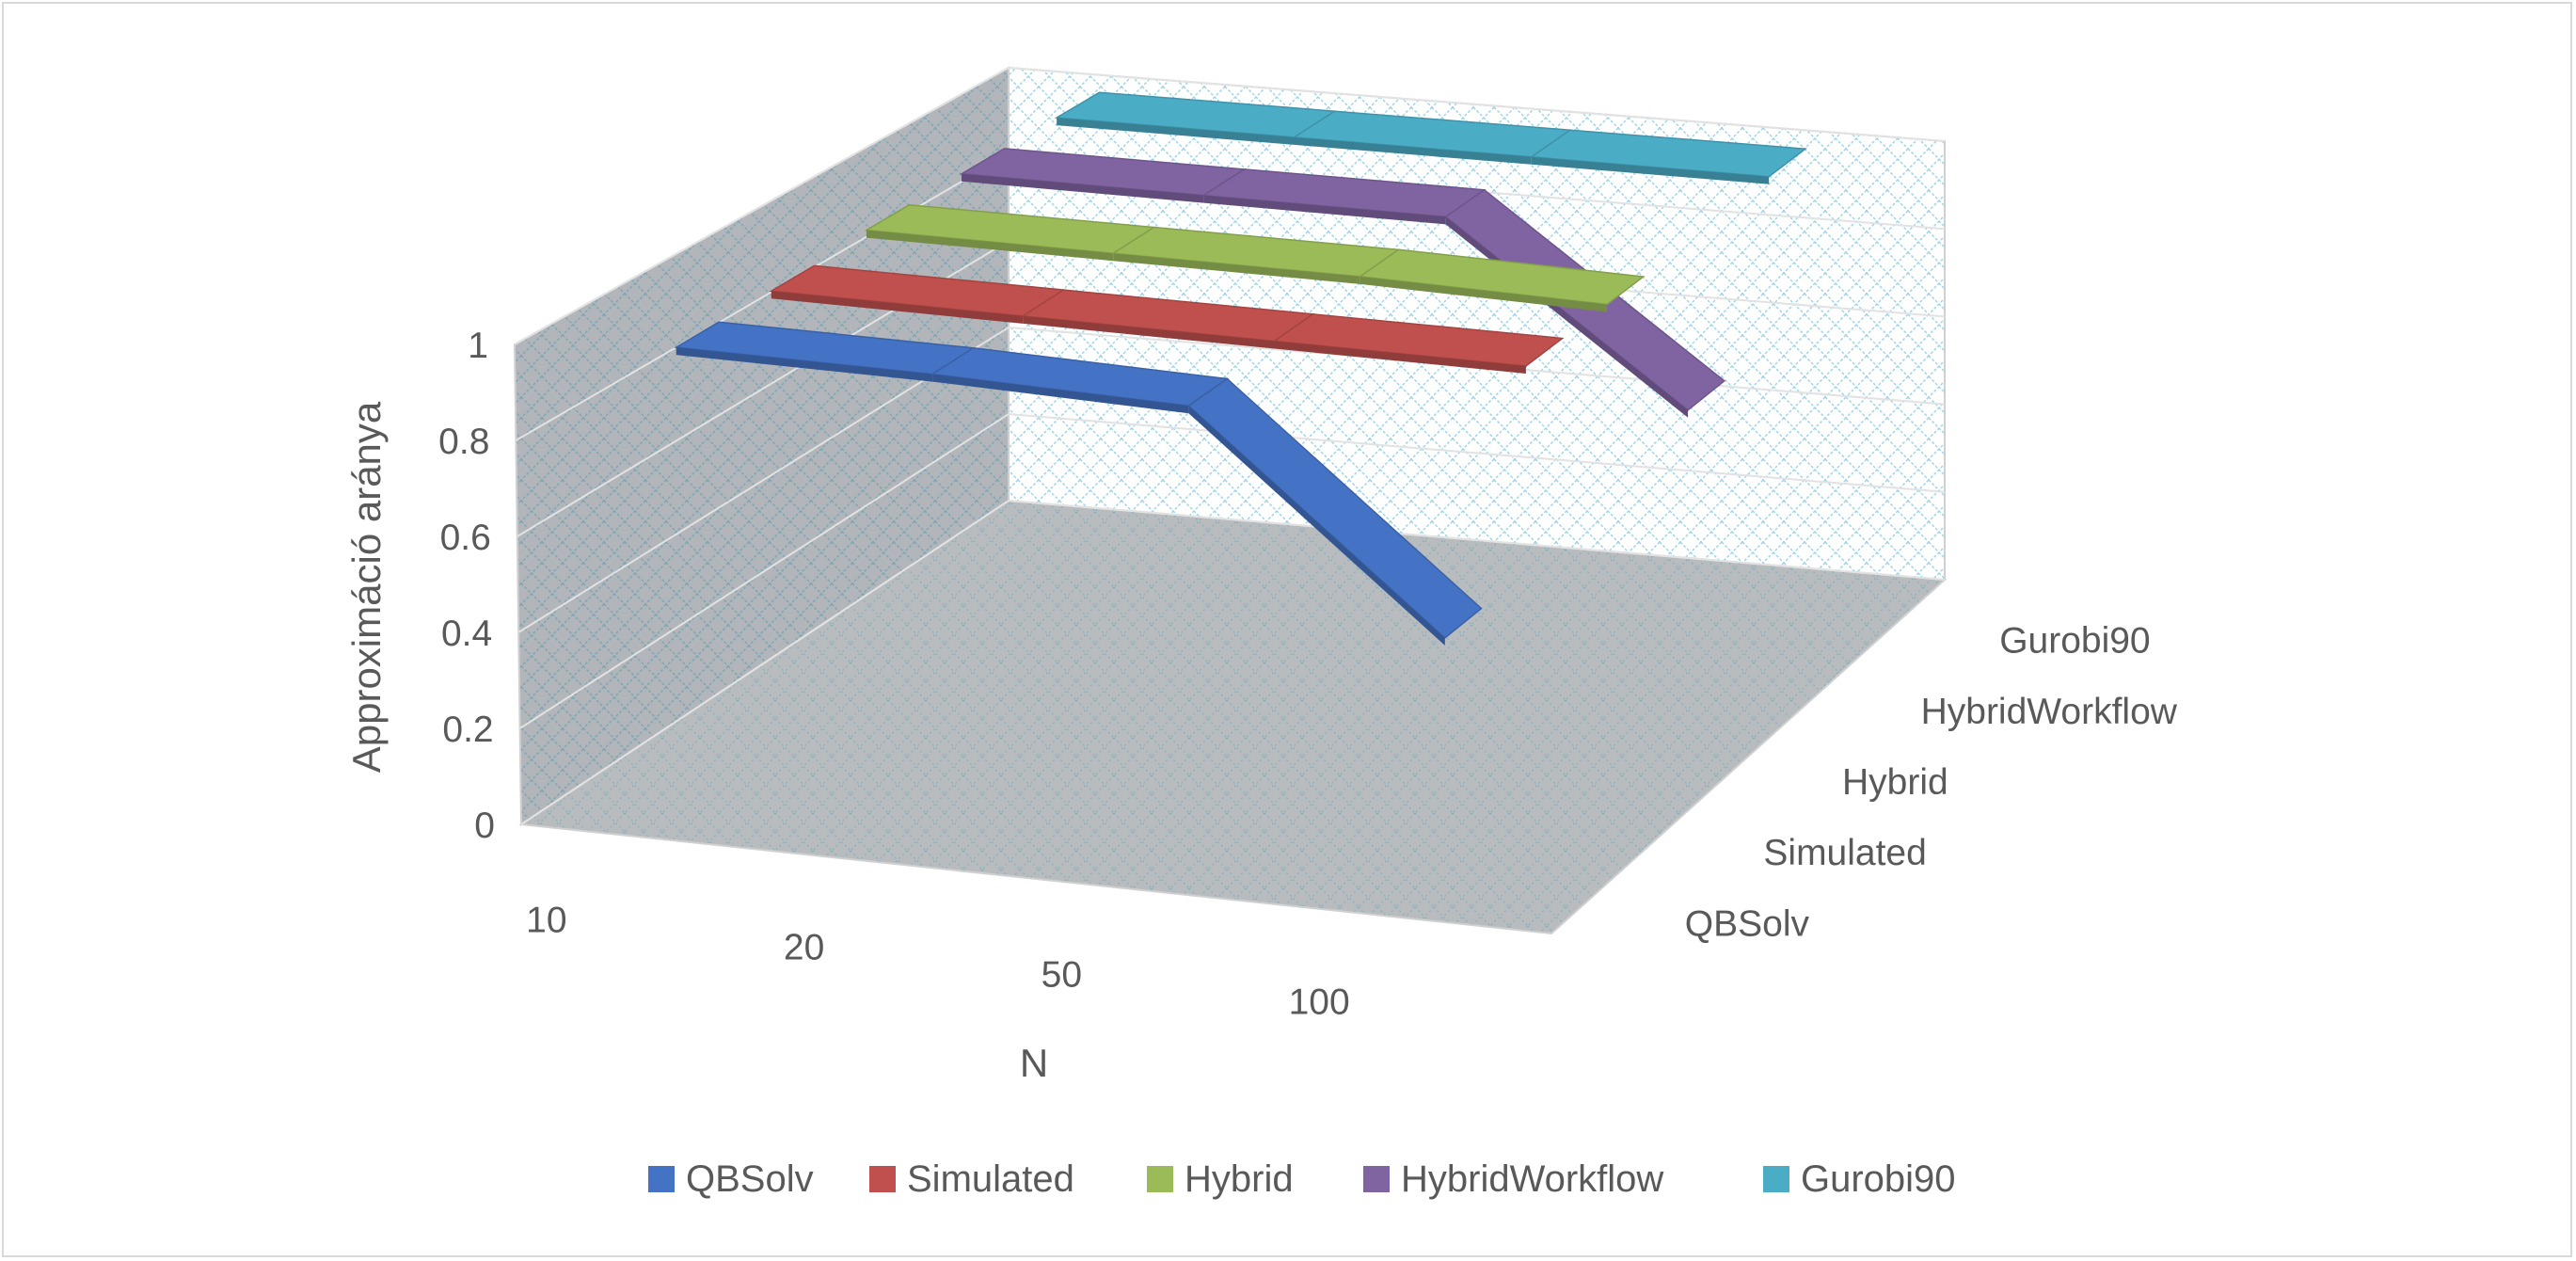  What do you see at coordinates (484, 826) in the screenshot?
I see `y-tick-label: 0` at bounding box center [484, 826].